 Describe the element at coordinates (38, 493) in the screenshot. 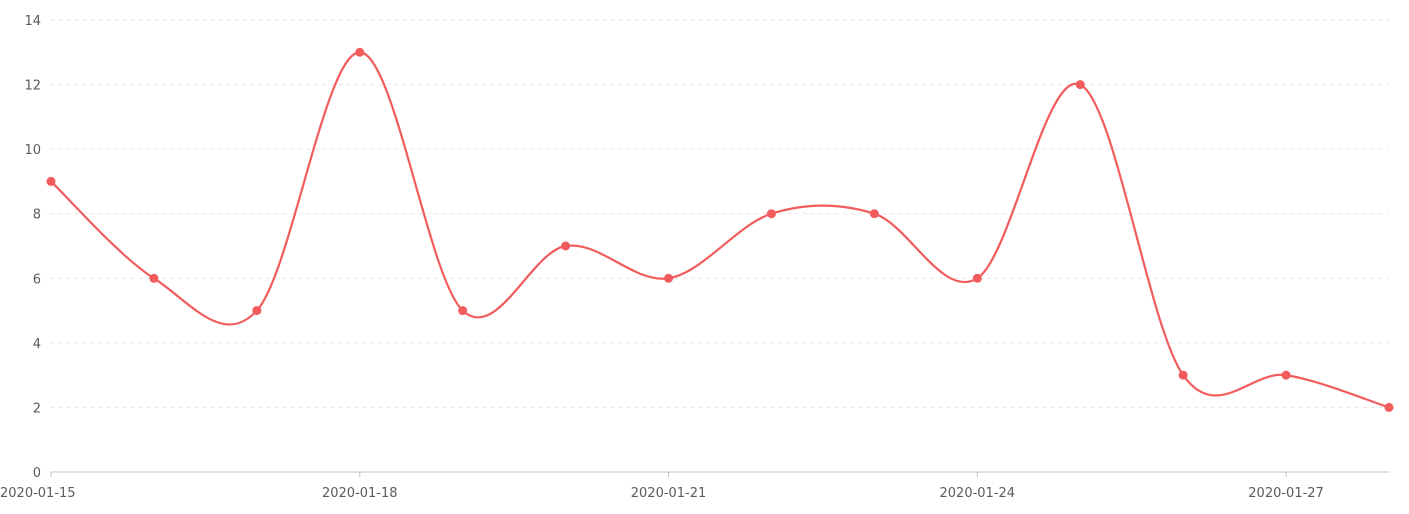

I see `x-tick-label: 2020-01-15` at that location.